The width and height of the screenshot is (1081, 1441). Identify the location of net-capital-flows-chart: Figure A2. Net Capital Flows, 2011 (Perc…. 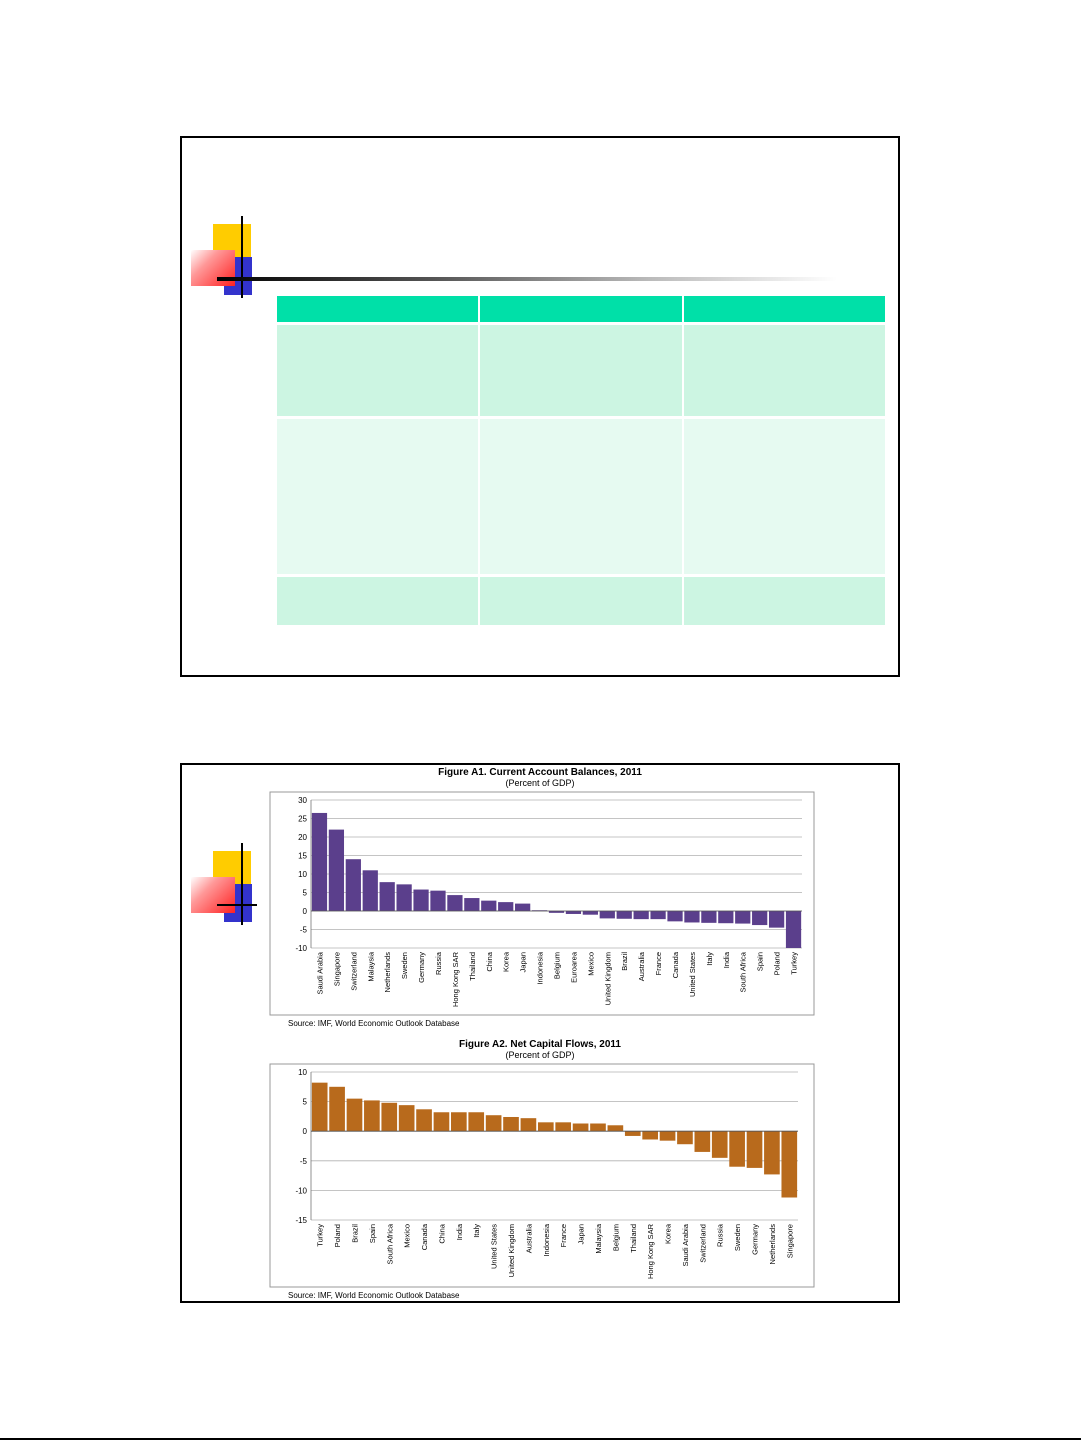
(542, 1169).